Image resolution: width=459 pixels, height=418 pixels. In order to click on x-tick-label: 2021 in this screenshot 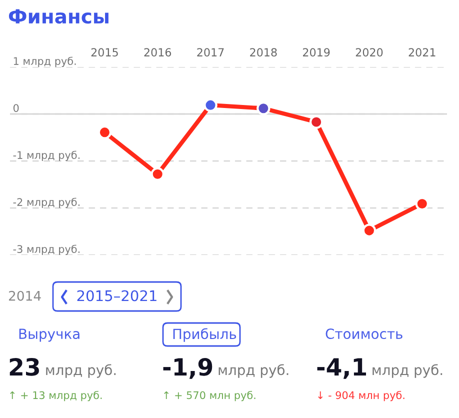, I will do `click(422, 52)`.